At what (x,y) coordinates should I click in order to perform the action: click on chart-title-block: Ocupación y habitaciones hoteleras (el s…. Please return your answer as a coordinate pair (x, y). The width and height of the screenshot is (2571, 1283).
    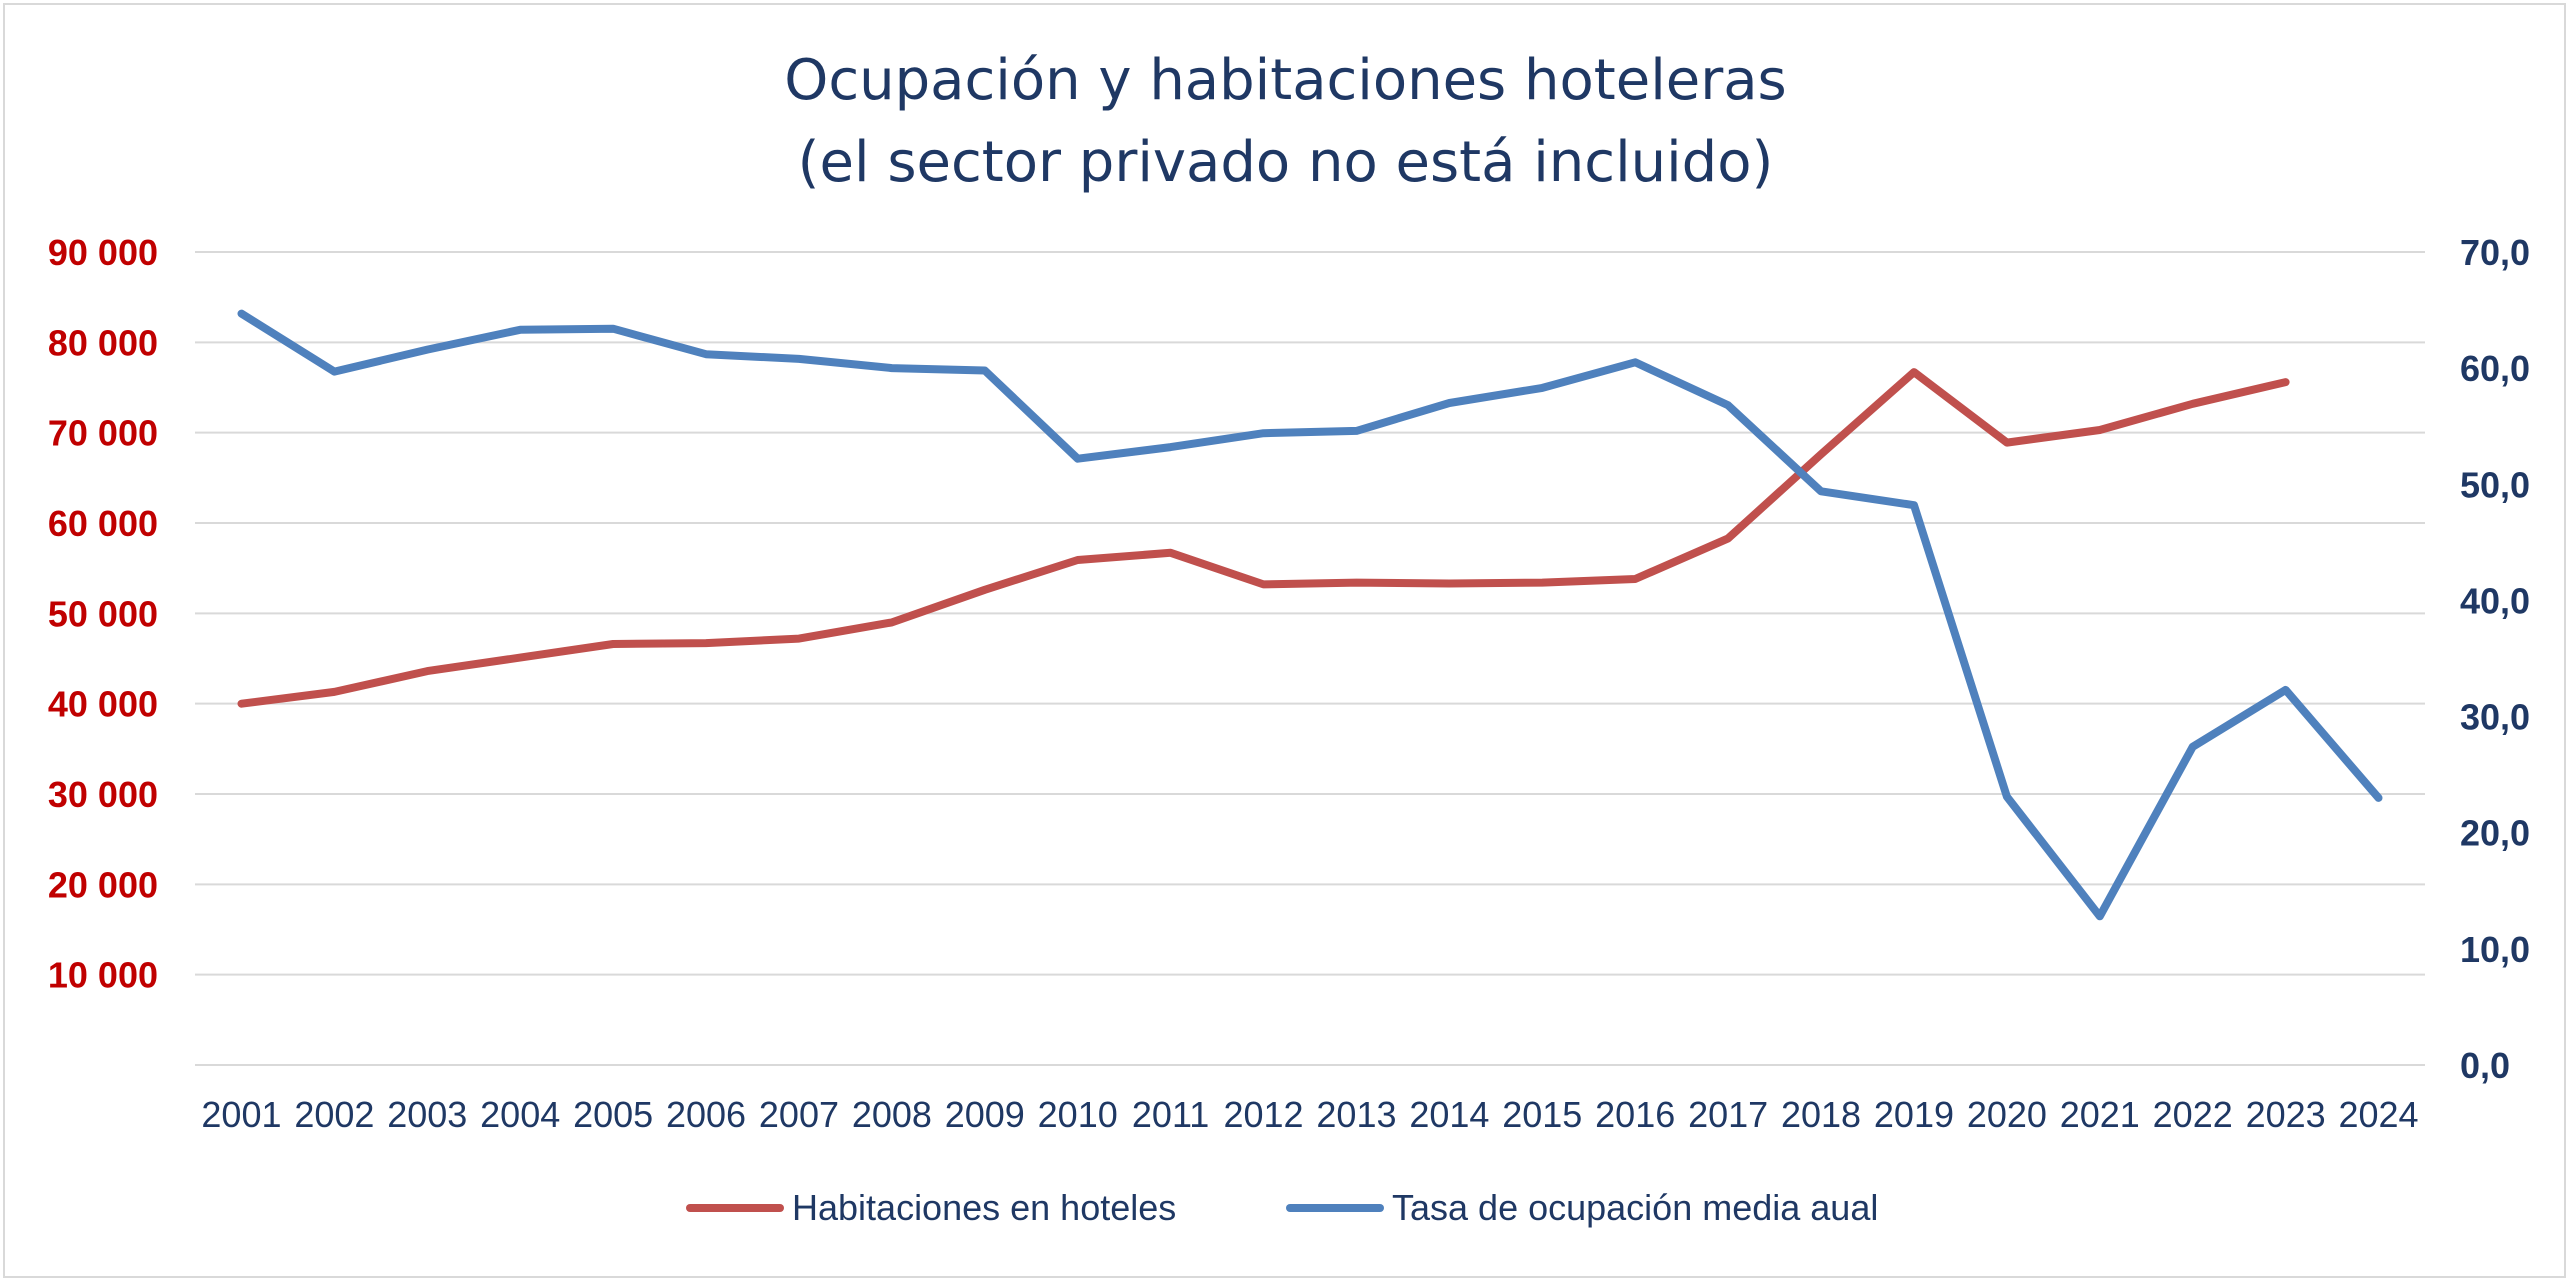
    Looking at the image, I should click on (1285, 122).